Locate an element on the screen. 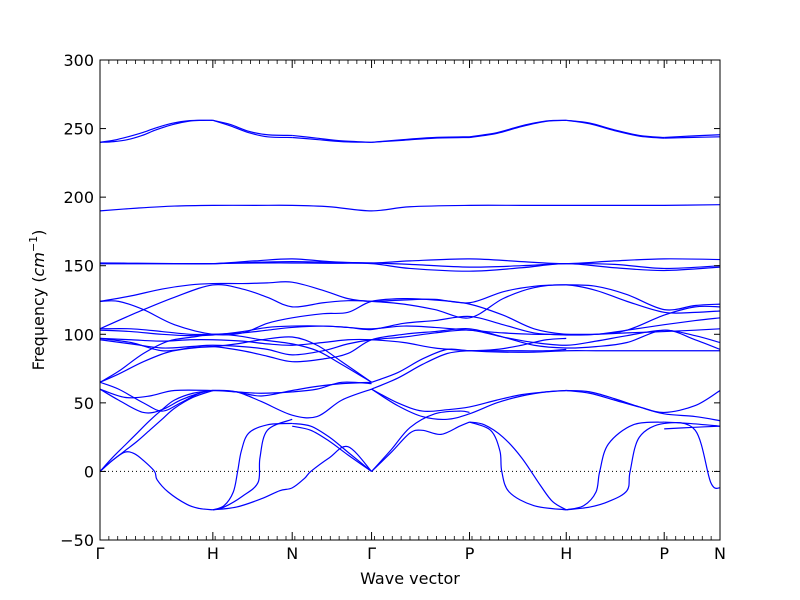 The height and width of the screenshot is (600, 800). y-tick-label: 200 is located at coordinates (78, 197).